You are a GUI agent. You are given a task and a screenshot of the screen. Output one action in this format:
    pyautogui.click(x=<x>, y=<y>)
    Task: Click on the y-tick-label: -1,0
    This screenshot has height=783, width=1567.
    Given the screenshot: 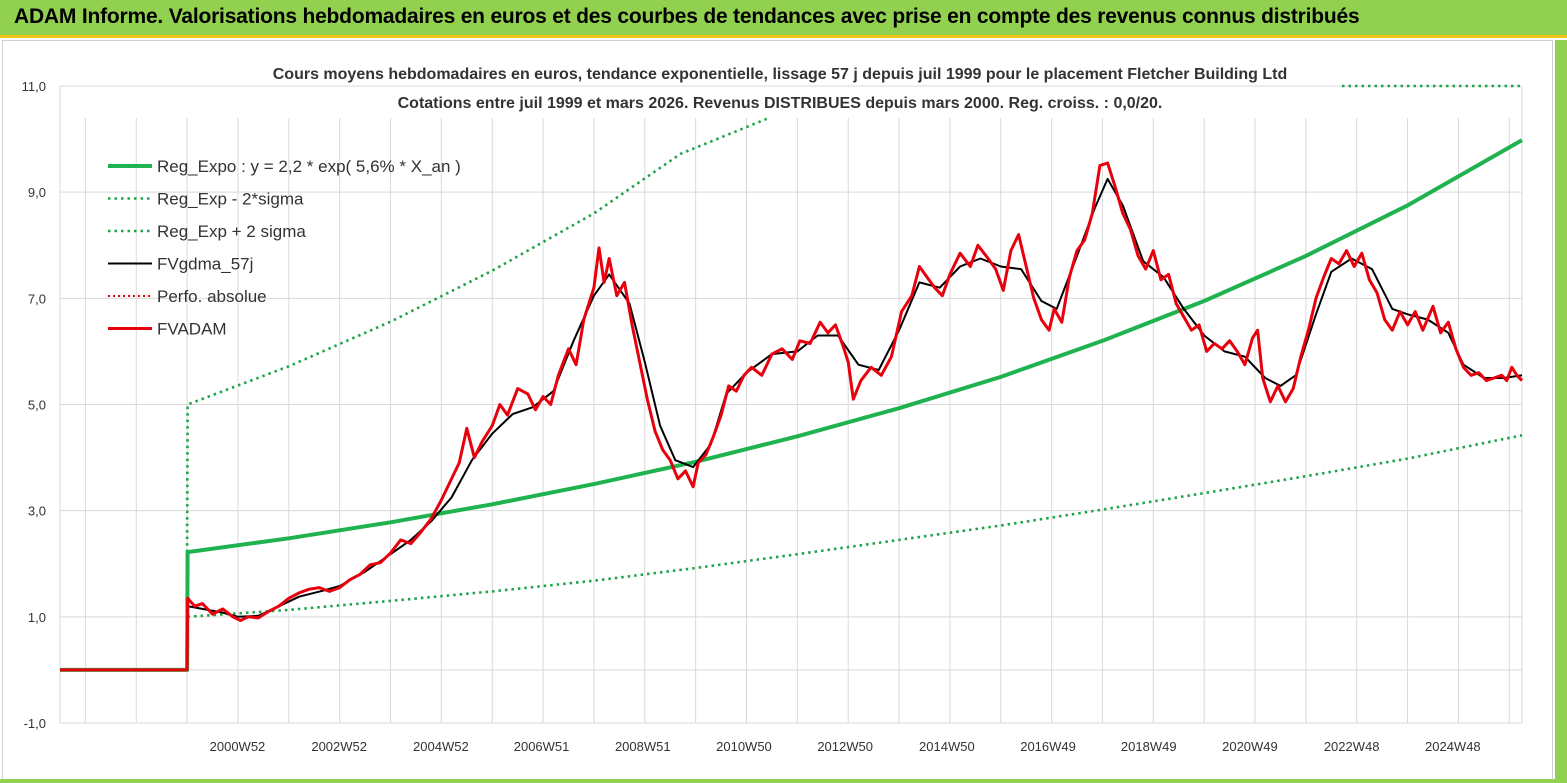 What is the action you would take?
    pyautogui.click(x=35, y=723)
    